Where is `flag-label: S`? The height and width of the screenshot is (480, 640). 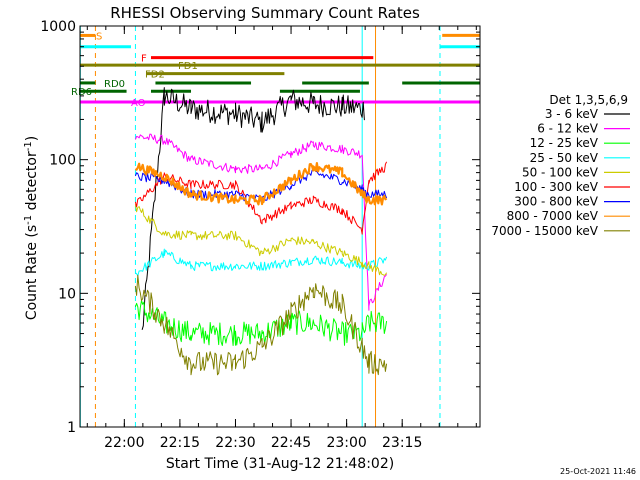 flag-label: S is located at coordinates (99, 36).